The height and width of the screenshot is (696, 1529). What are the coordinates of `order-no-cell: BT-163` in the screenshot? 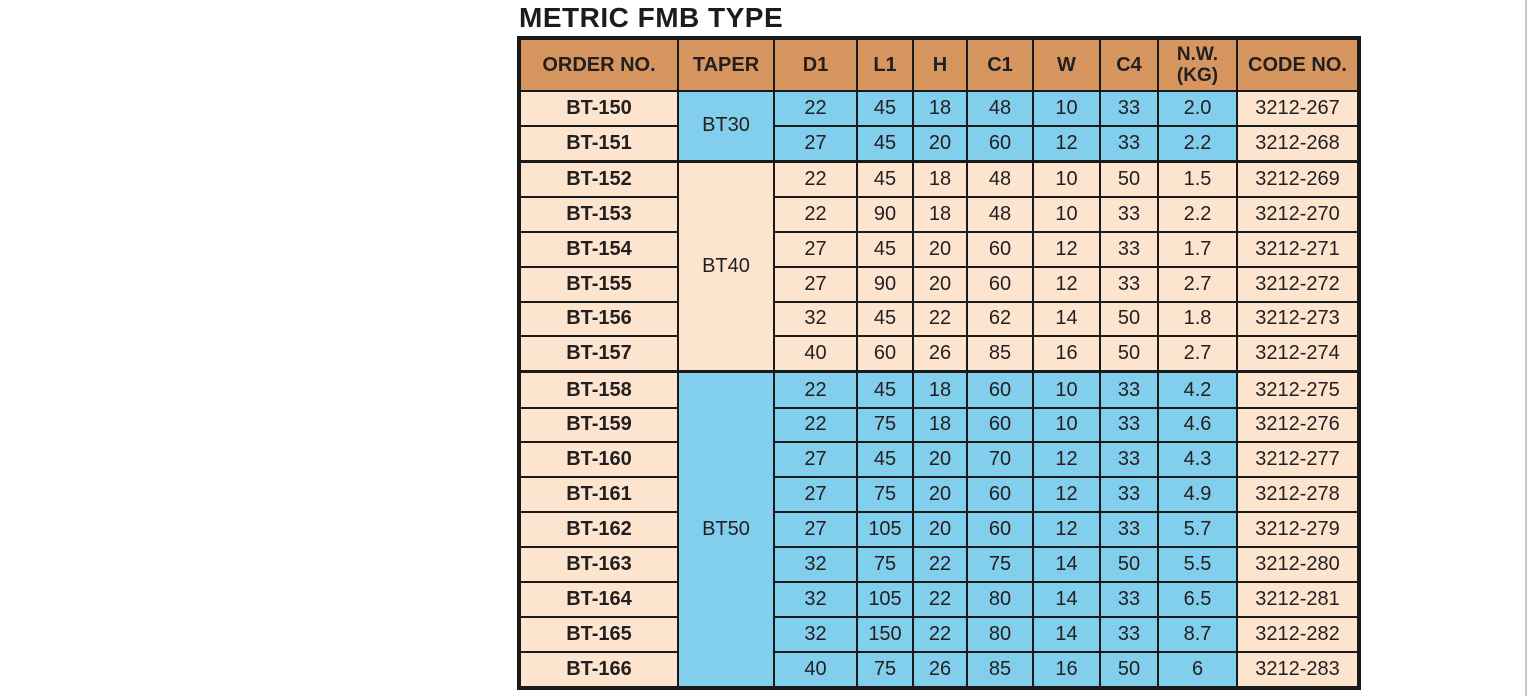 It's located at (598, 564).